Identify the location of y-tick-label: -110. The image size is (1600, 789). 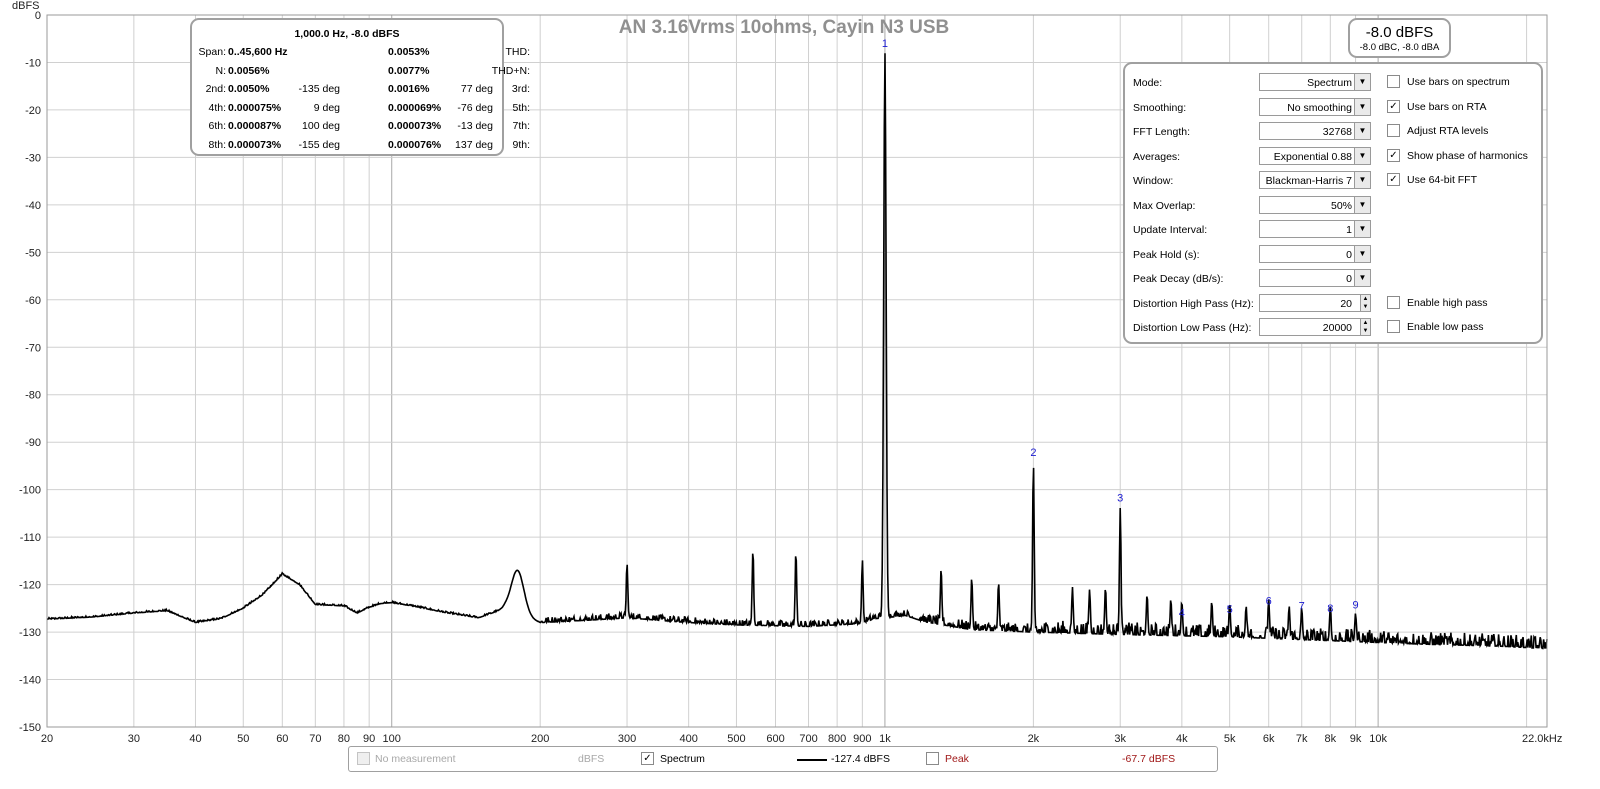
(30, 538).